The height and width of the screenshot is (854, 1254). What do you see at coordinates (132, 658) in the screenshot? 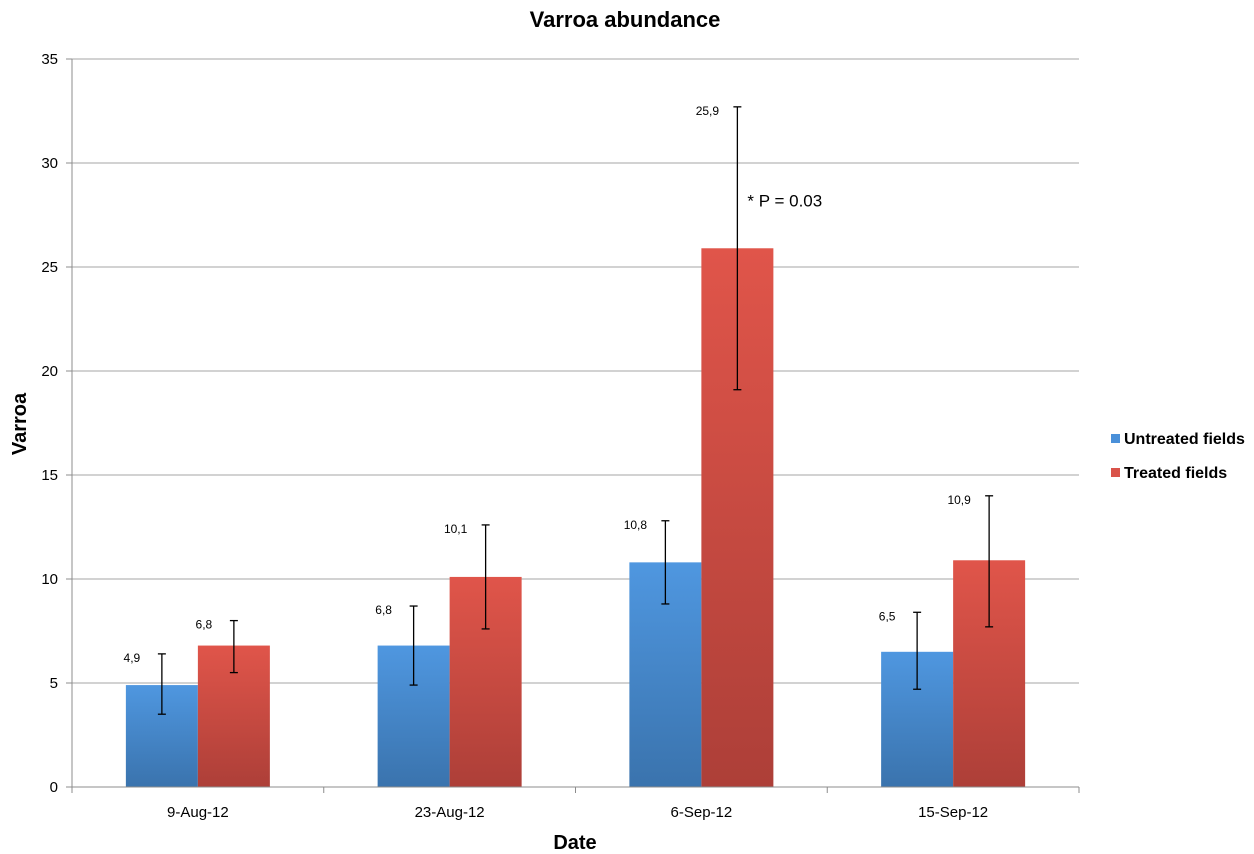
I see `data-label: 4,9` at bounding box center [132, 658].